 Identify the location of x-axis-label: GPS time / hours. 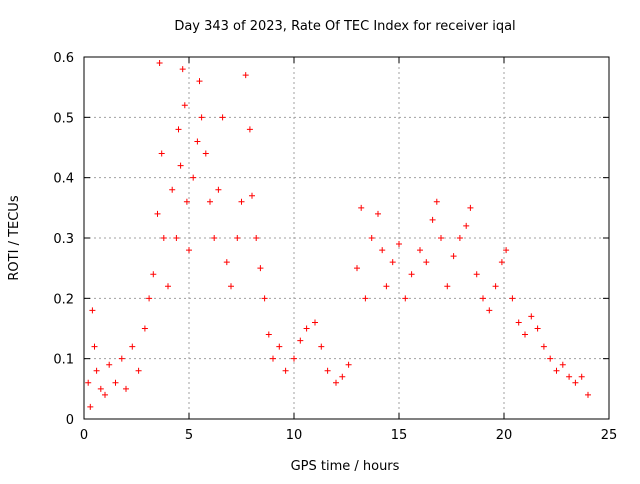
(345, 466).